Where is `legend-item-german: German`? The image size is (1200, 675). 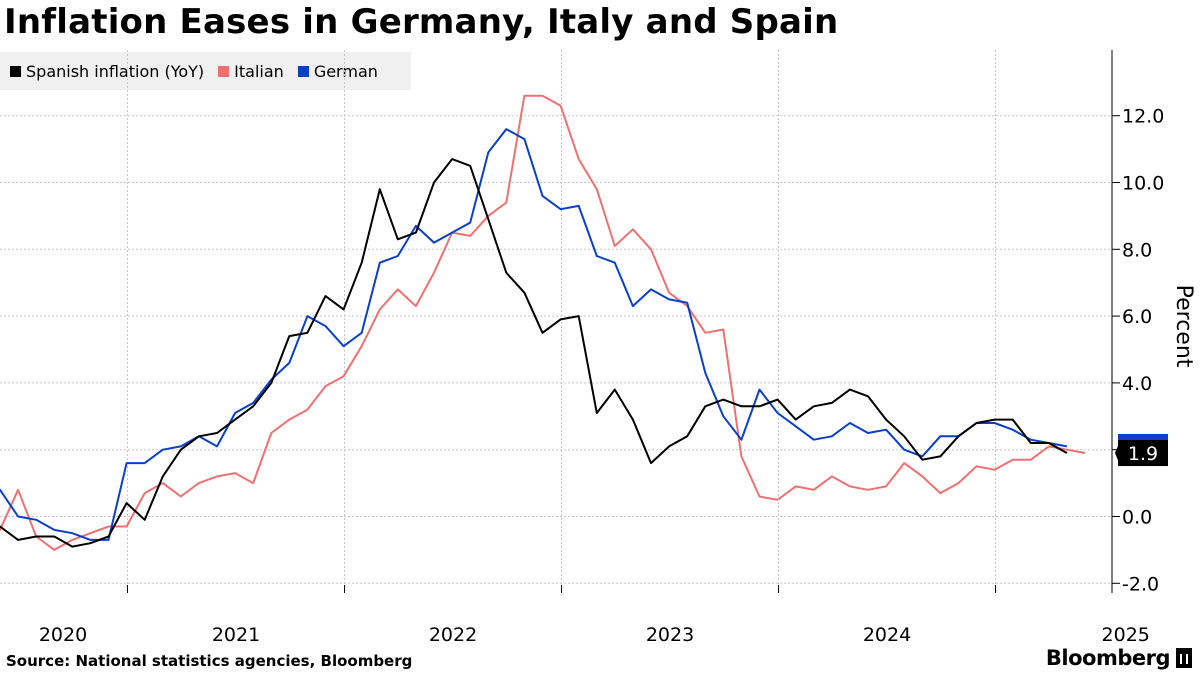 legend-item-german: German is located at coordinates (337, 71).